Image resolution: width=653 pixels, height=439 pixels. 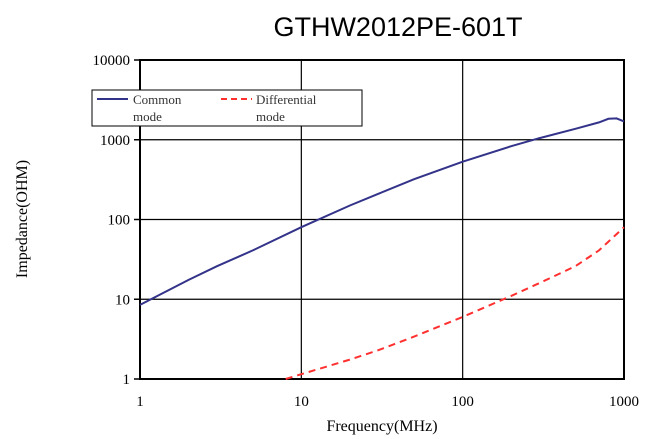 I want to click on x-tick-label: 1000, so click(x=624, y=402).